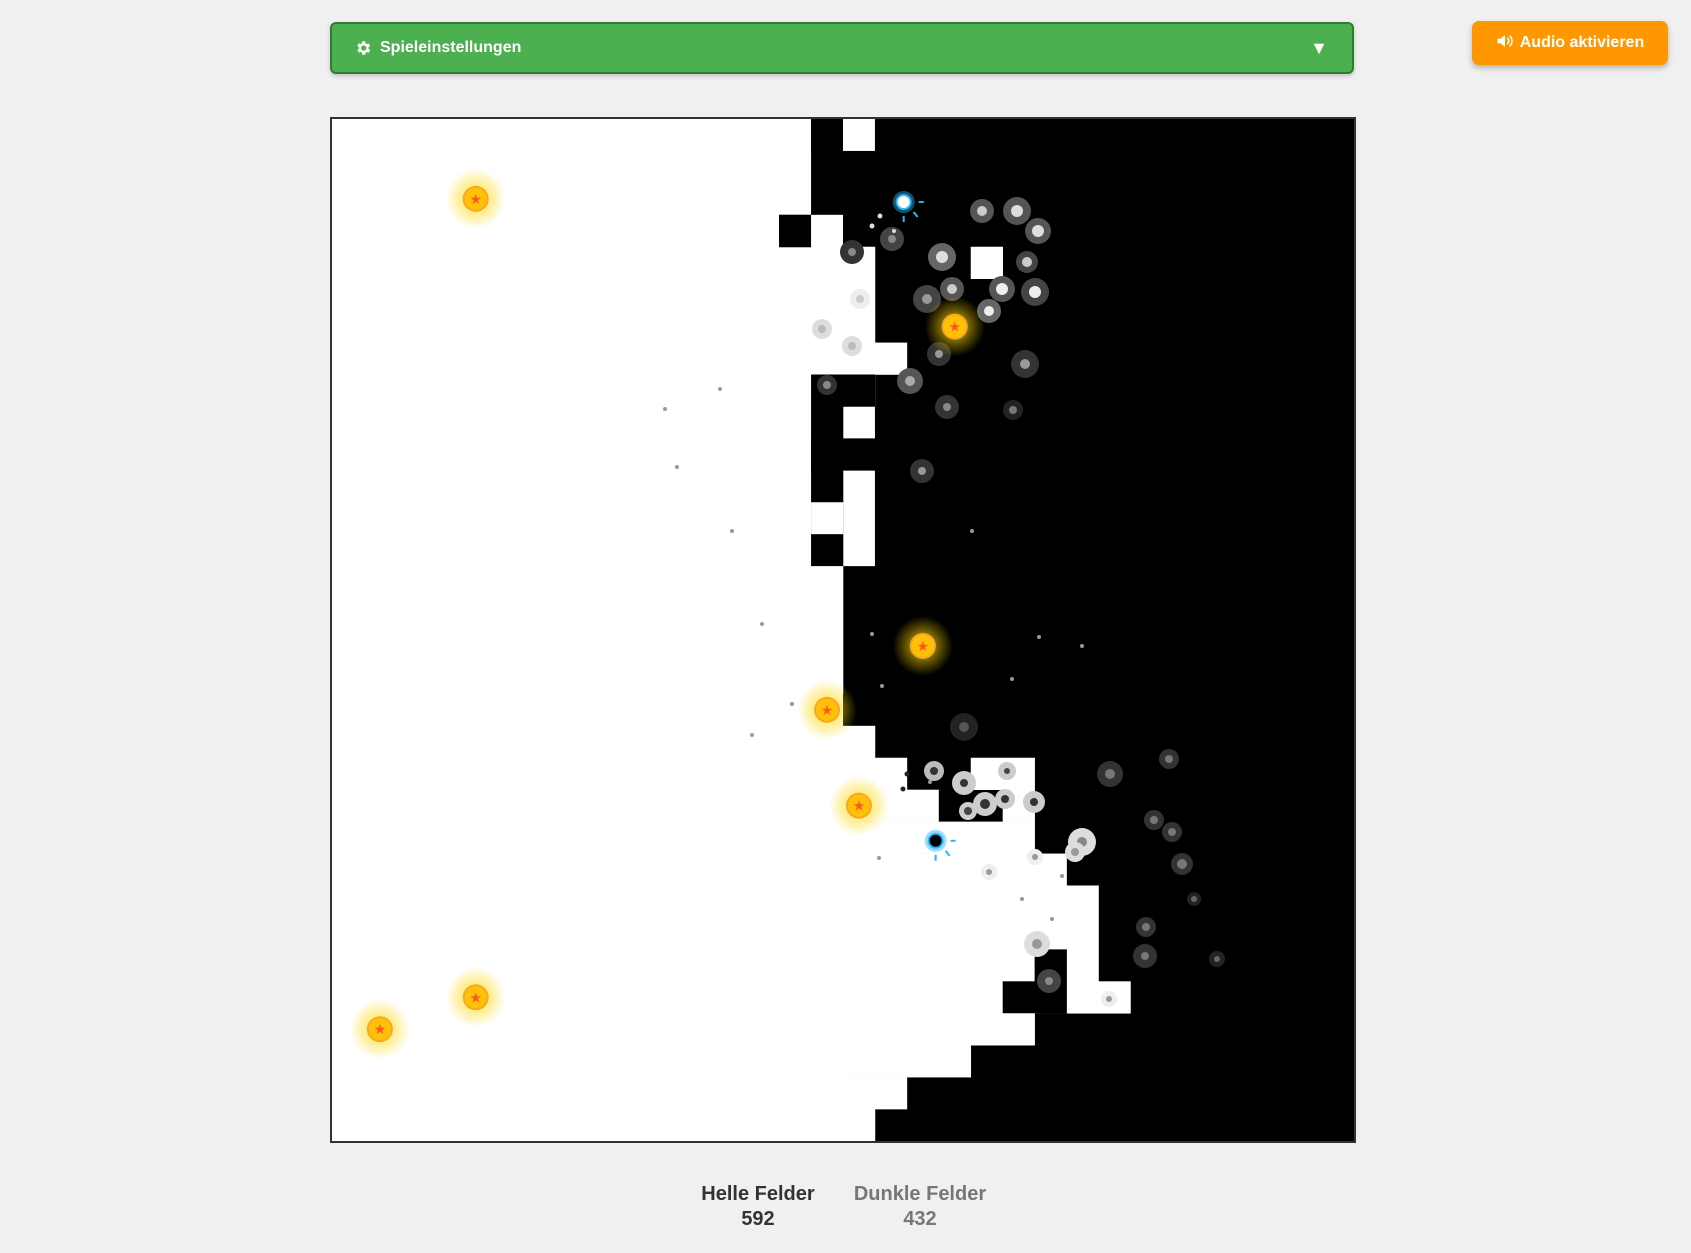 This screenshot has width=1691, height=1253. I want to click on score-light-label: Helle Felder, so click(758, 1194).